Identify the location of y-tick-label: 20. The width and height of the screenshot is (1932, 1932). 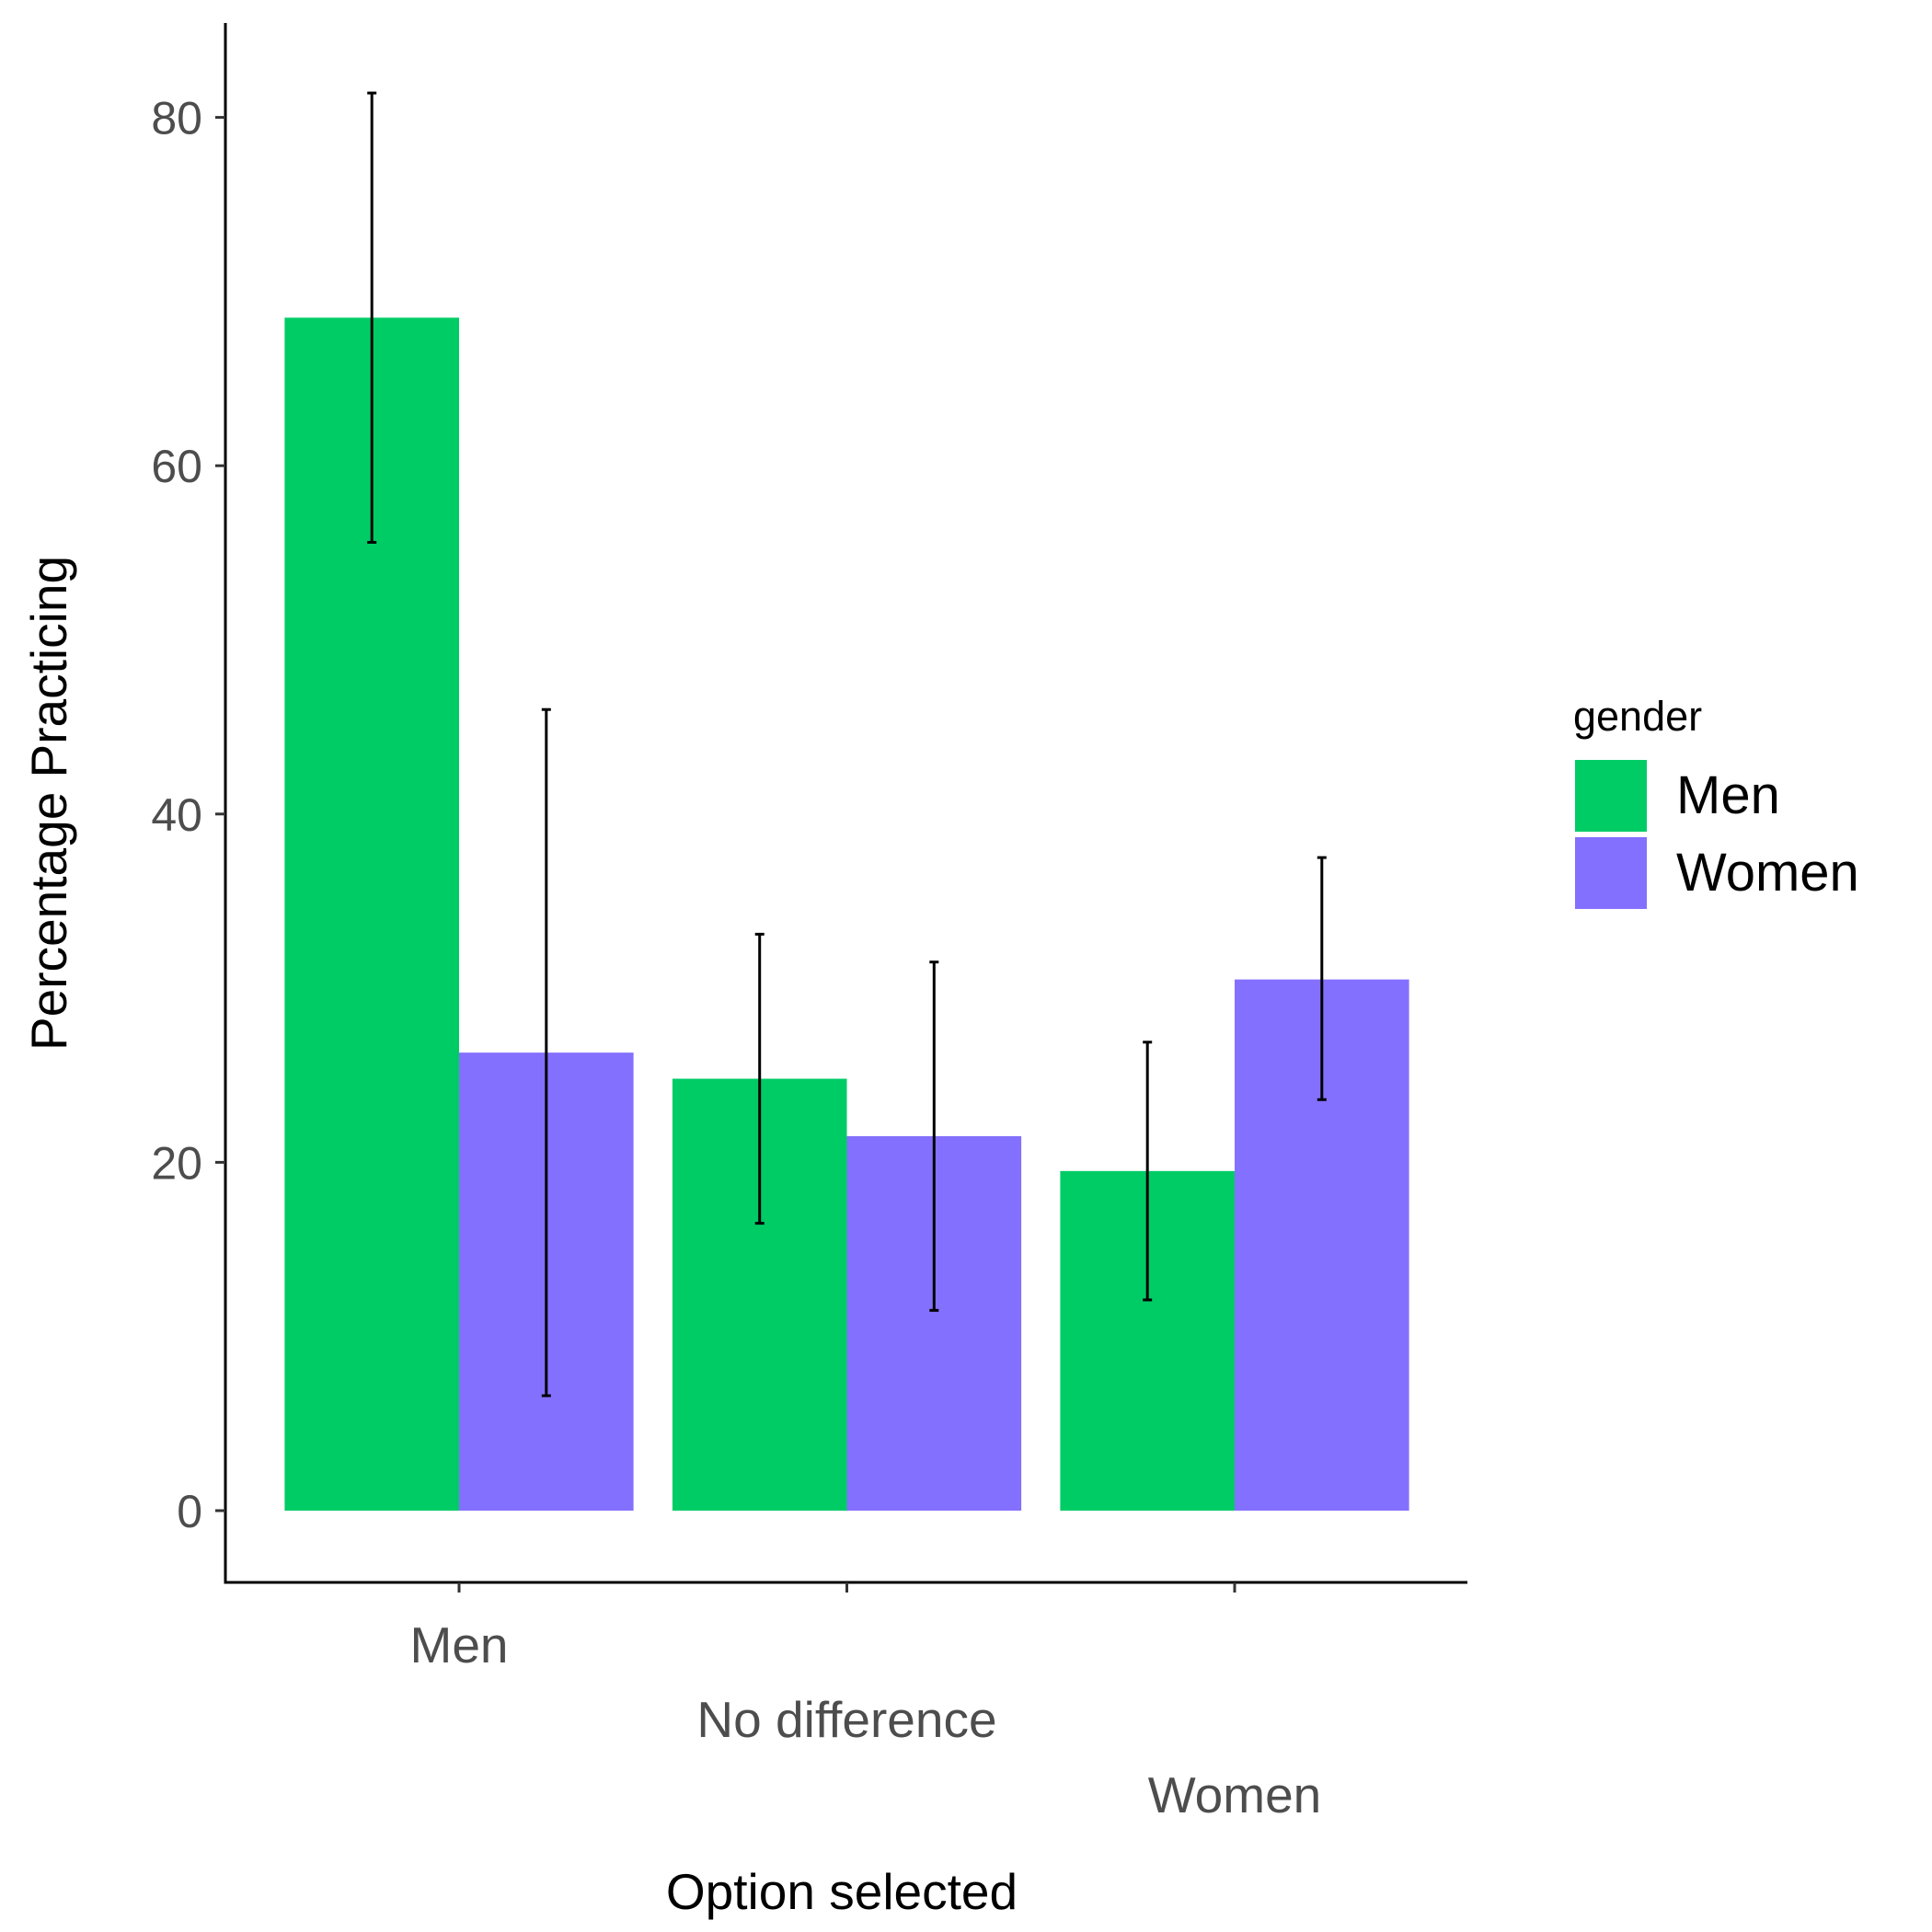
(176, 1163).